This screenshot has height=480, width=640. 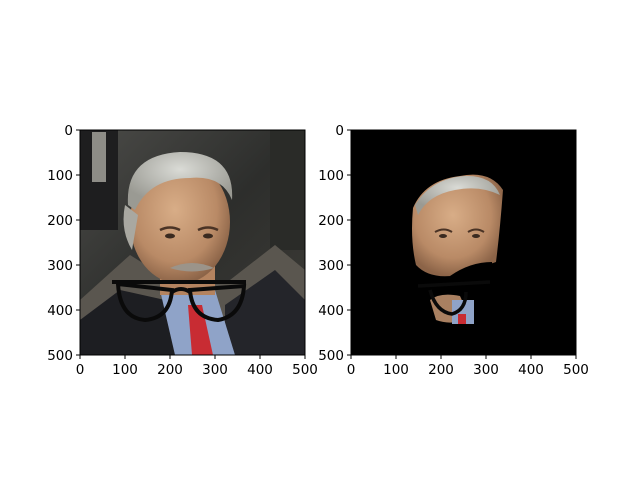 I want to click on right-x-tick-label: 500, so click(x=576, y=370).